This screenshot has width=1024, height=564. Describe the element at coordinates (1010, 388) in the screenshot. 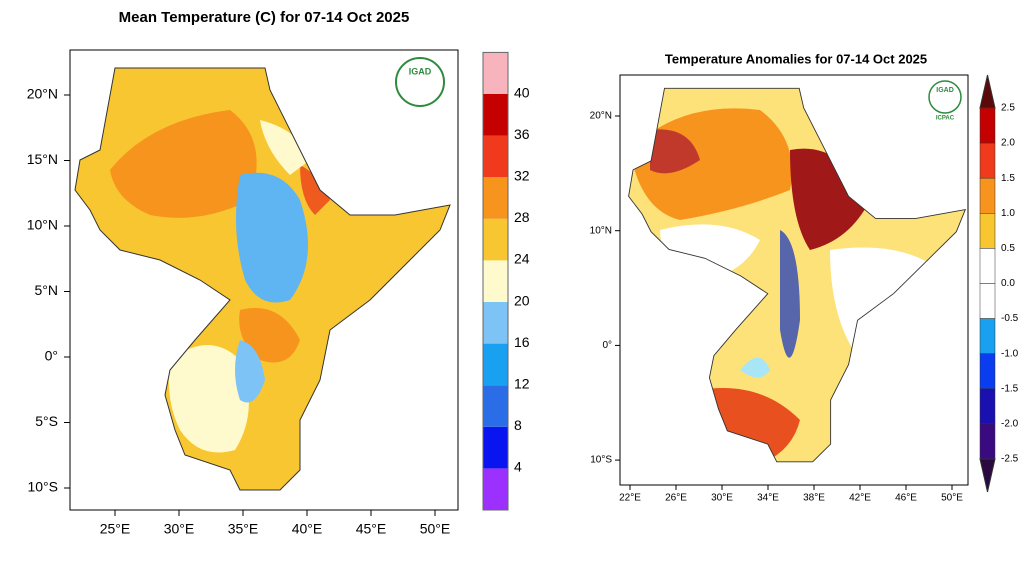

I see `colorbar-label: -1.5` at that location.